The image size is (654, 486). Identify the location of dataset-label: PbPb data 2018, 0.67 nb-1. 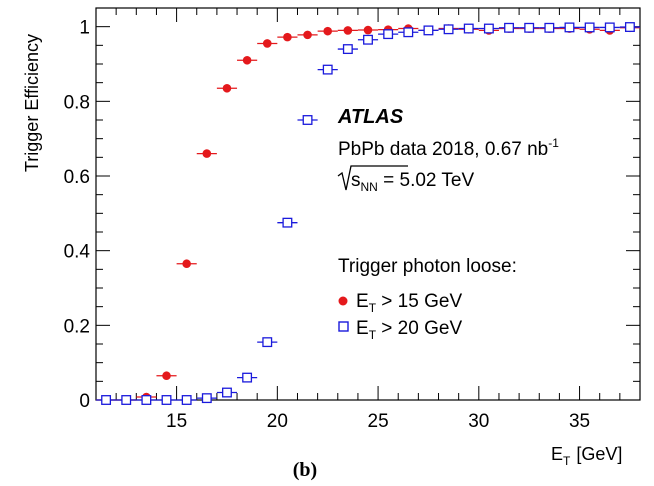
(448, 148).